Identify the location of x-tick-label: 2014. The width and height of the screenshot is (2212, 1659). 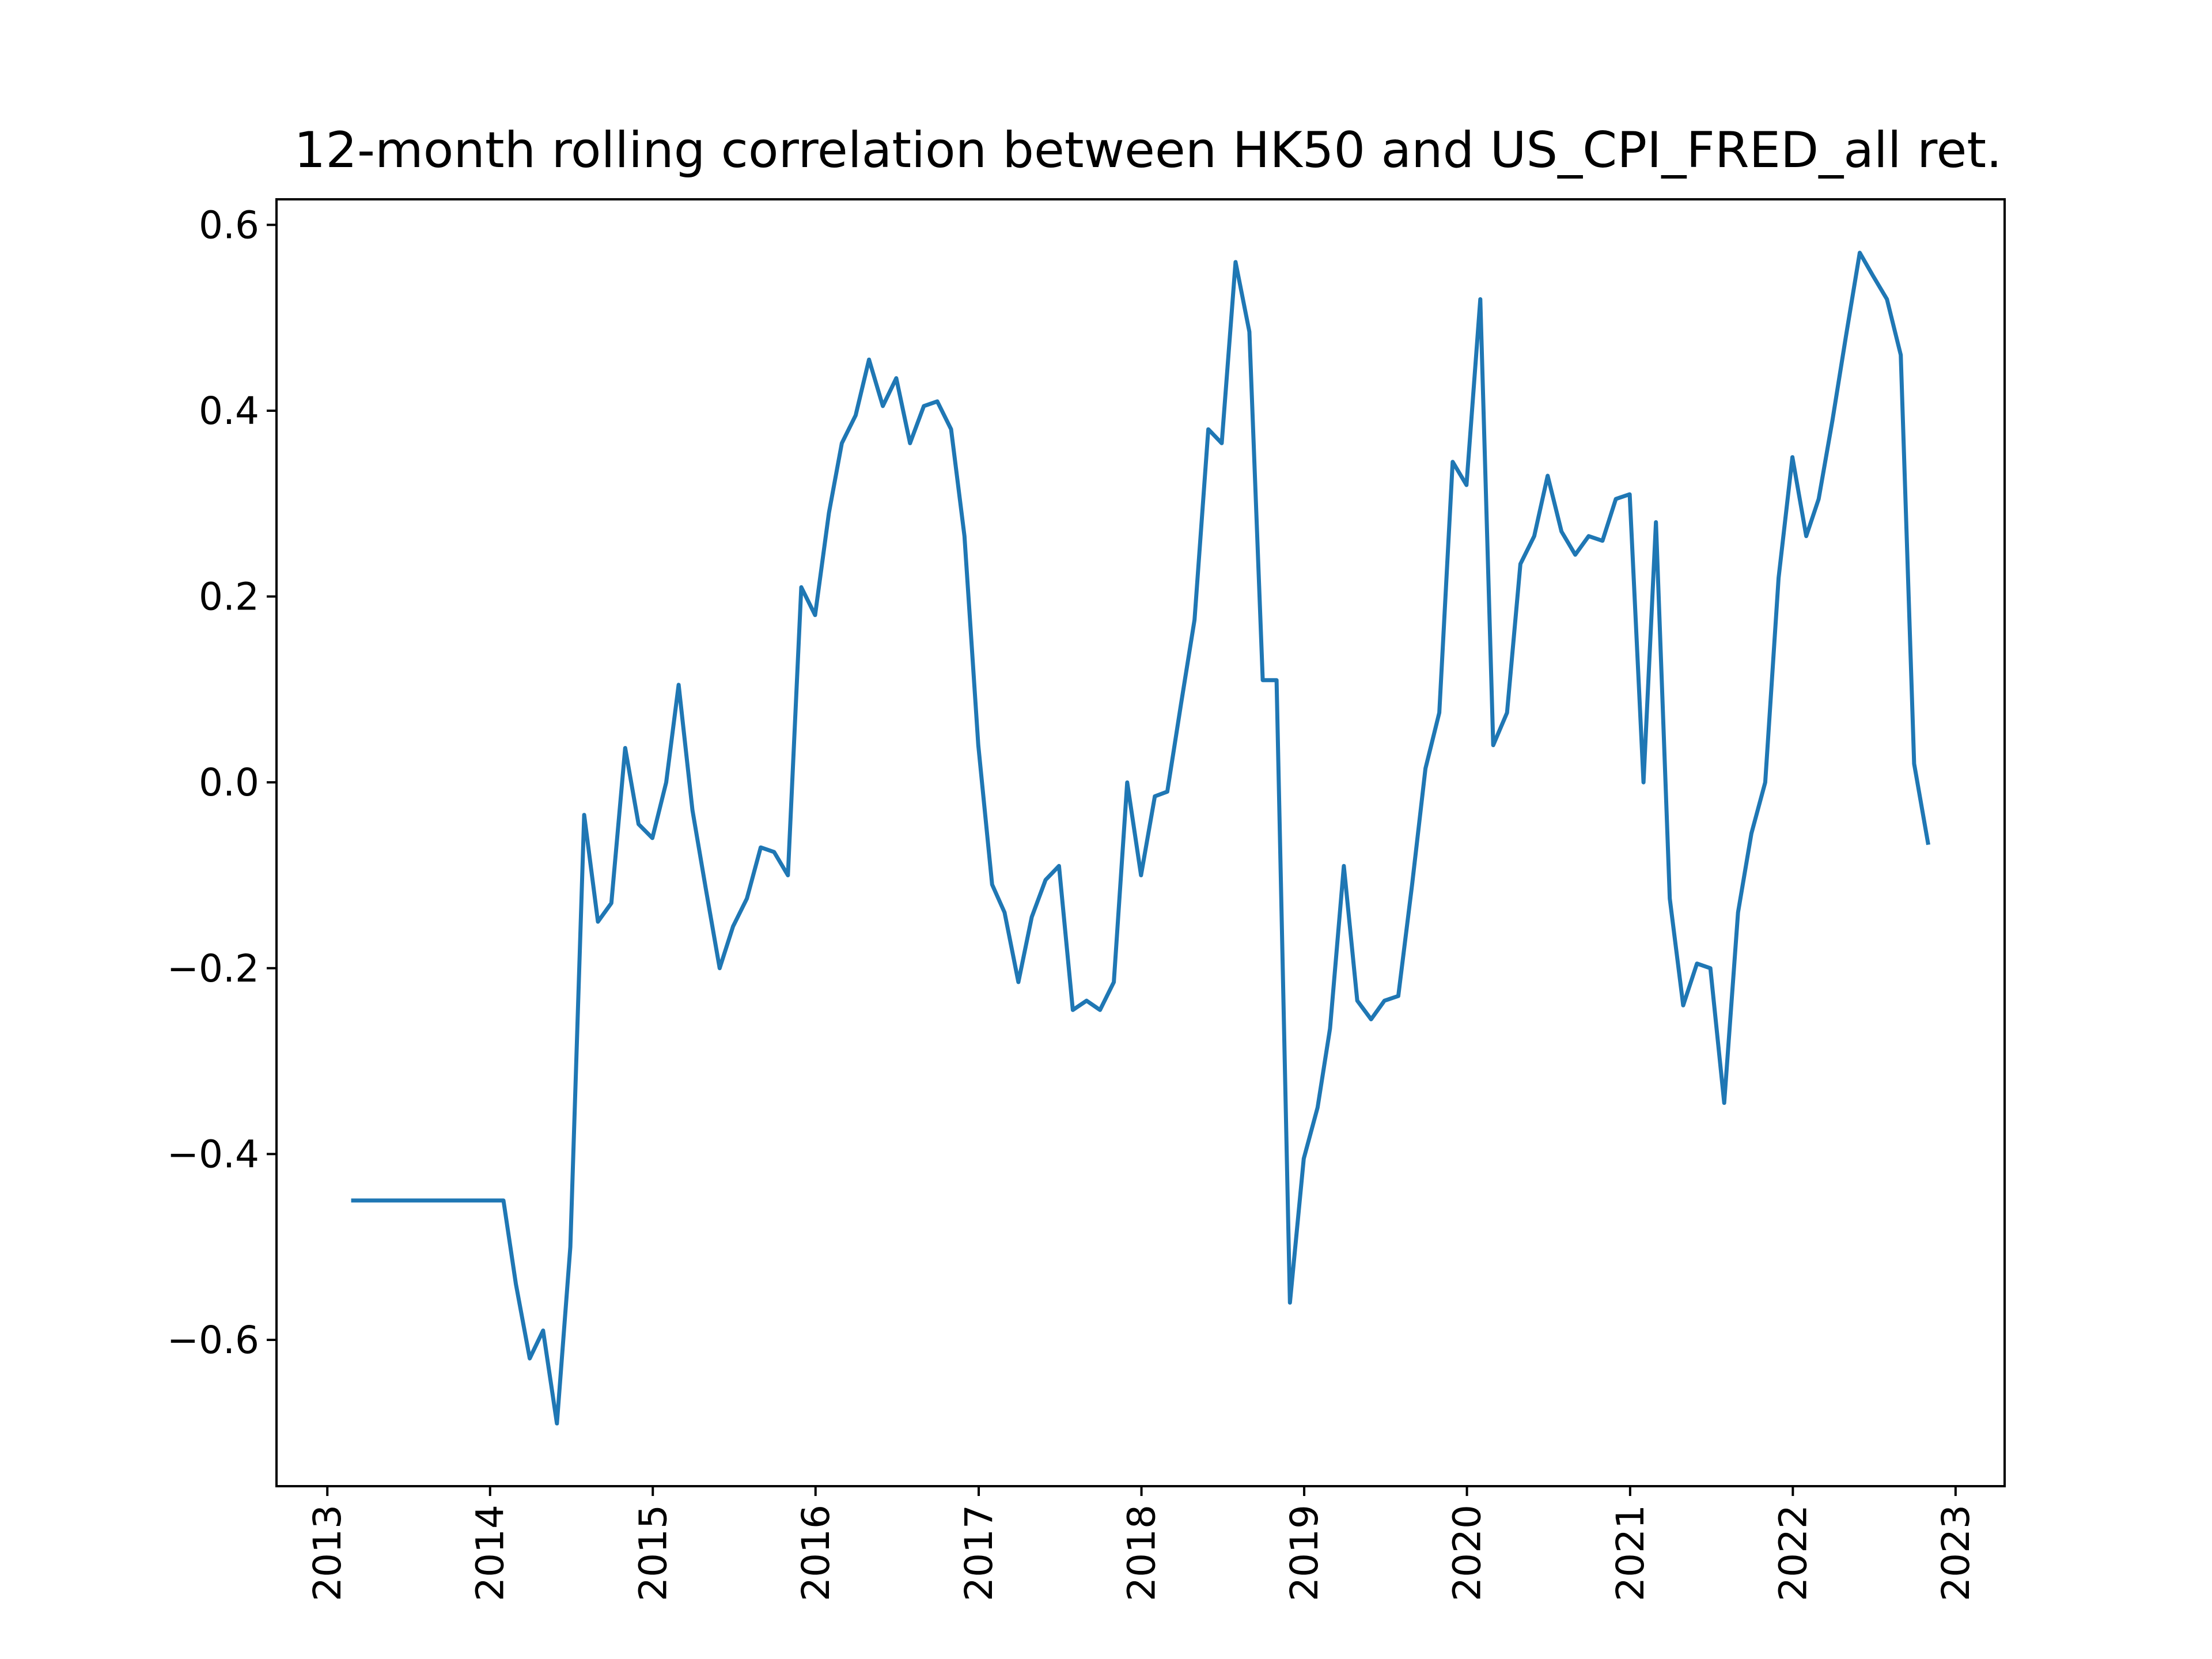
(490, 1553).